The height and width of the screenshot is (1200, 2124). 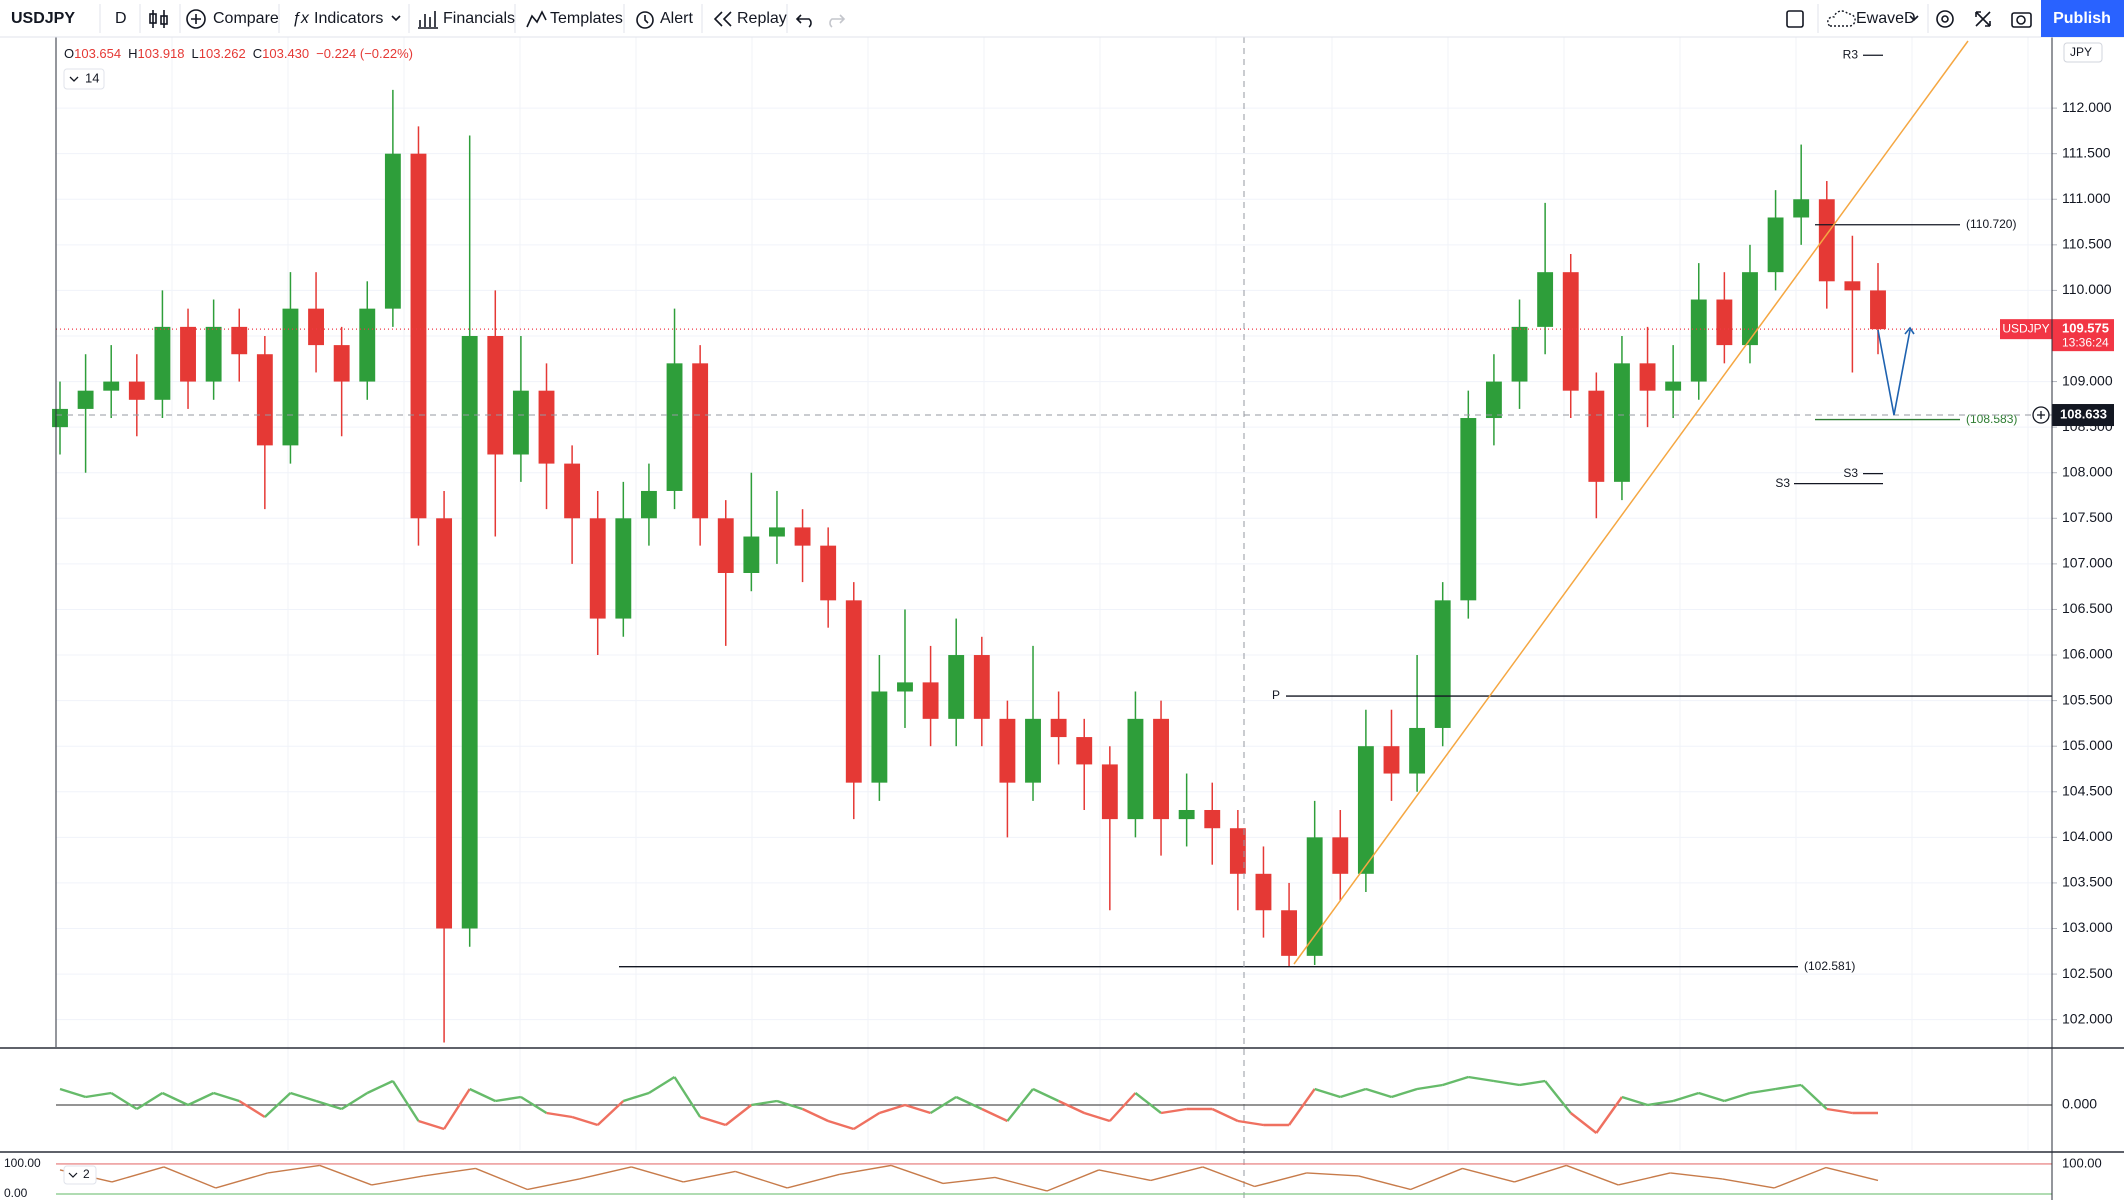 What do you see at coordinates (196, 19) in the screenshot?
I see `compare-icon` at bounding box center [196, 19].